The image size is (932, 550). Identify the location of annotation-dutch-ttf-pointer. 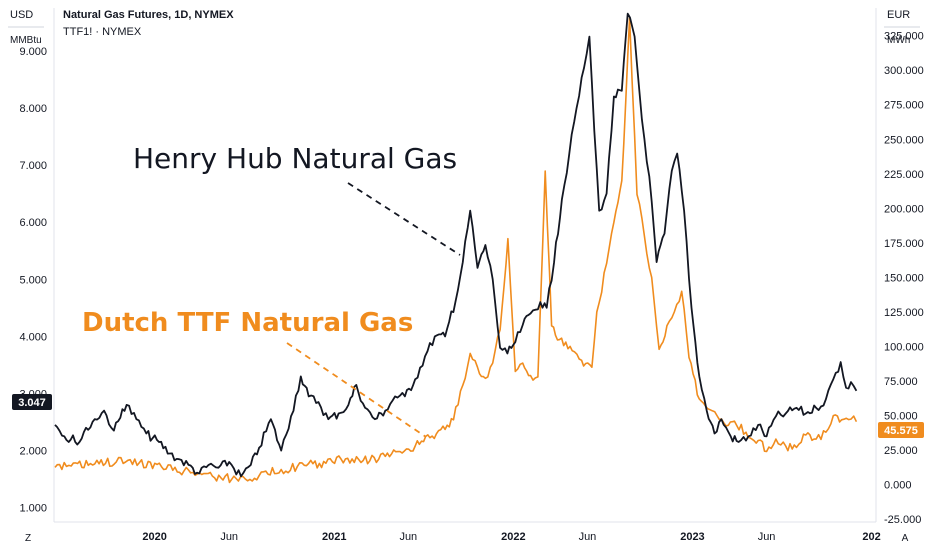
(356, 390).